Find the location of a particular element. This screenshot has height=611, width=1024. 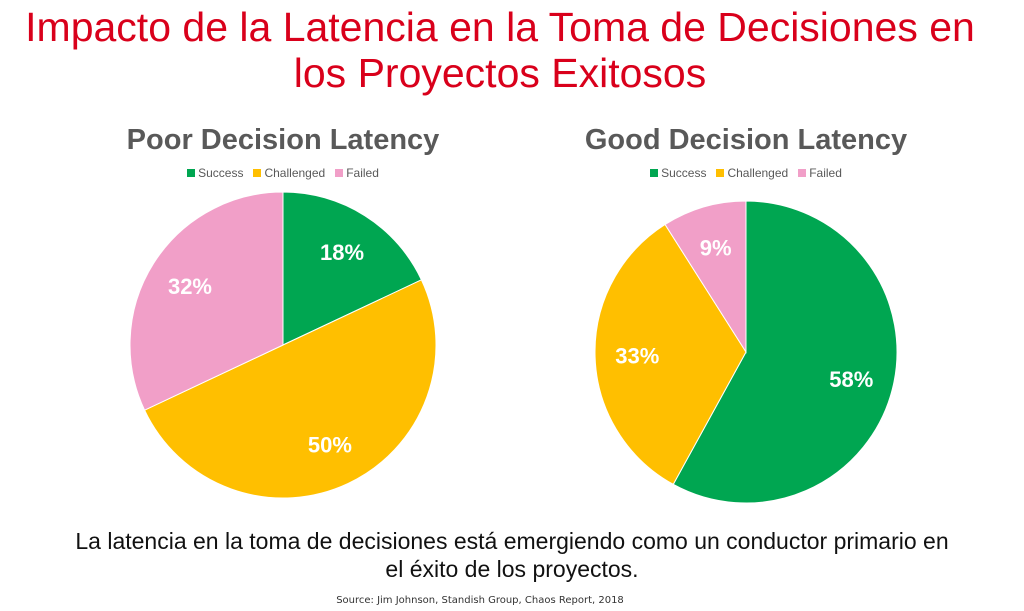

data-label: 33% is located at coordinates (637, 355).